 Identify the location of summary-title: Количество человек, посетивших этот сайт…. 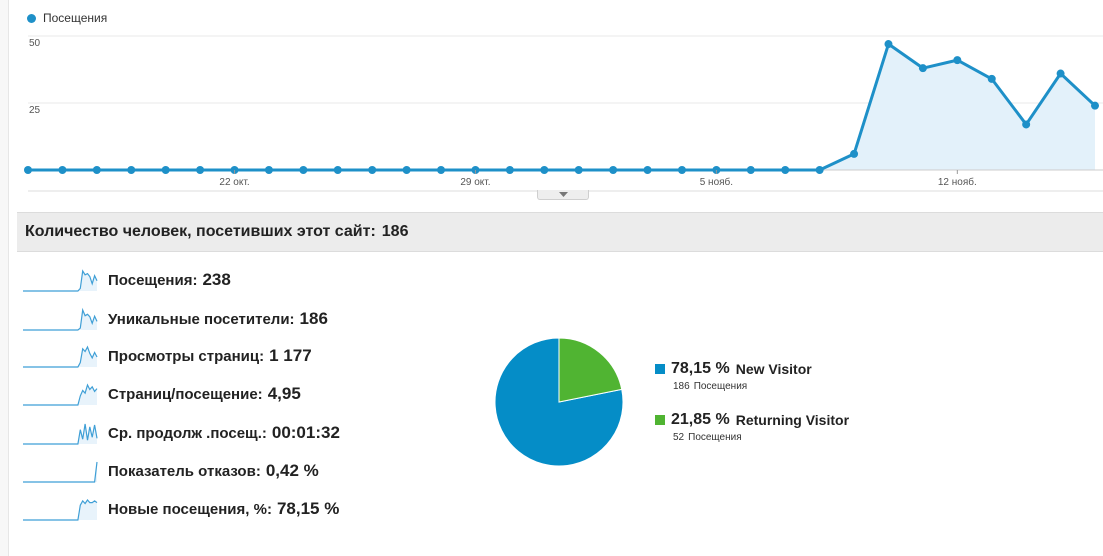
(200, 231).